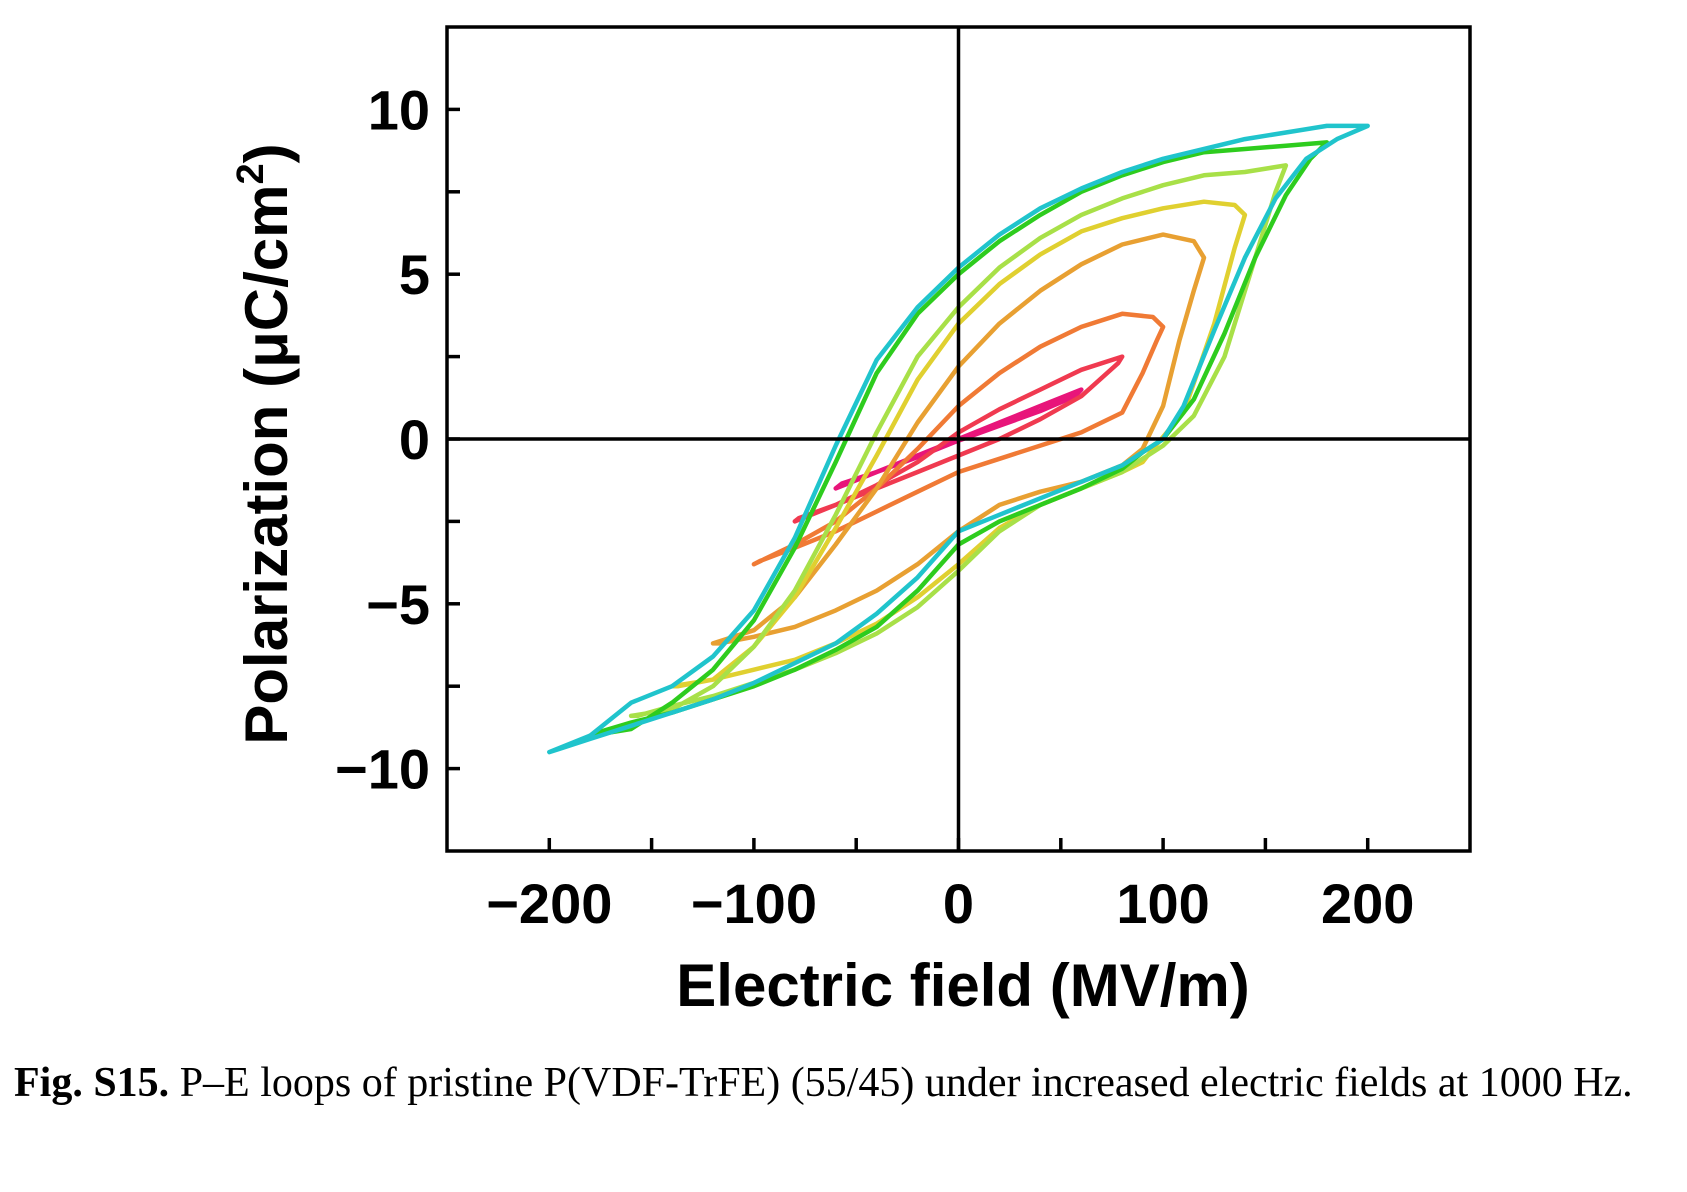 Image resolution: width=1687 pixels, height=1192 pixels. I want to click on y-tick-label: 0, so click(414, 439).